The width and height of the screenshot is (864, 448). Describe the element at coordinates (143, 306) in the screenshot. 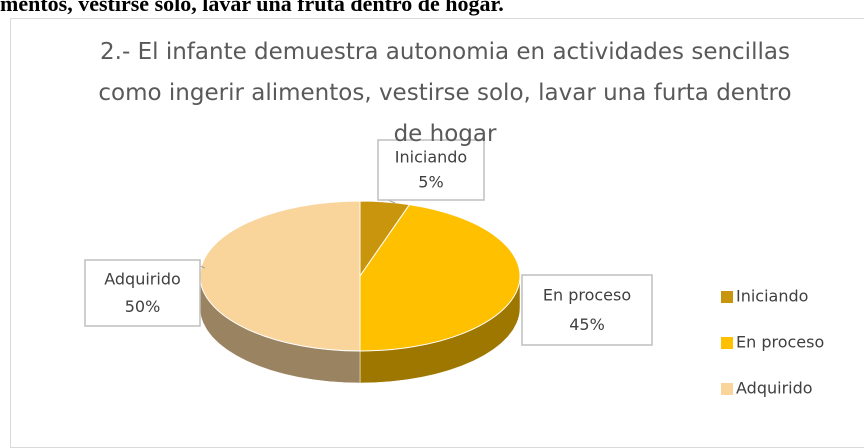

I see `data-label-value: 50%` at that location.